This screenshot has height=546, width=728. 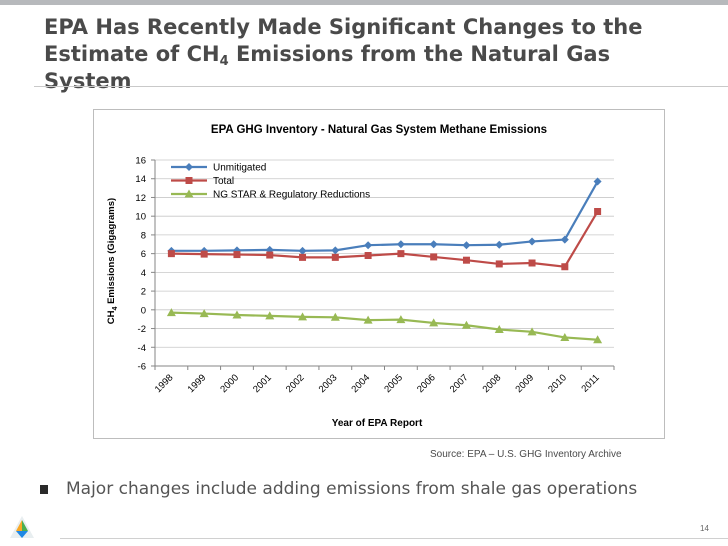 What do you see at coordinates (393, 383) in the screenshot?
I see `x-tick-label: 2005` at bounding box center [393, 383].